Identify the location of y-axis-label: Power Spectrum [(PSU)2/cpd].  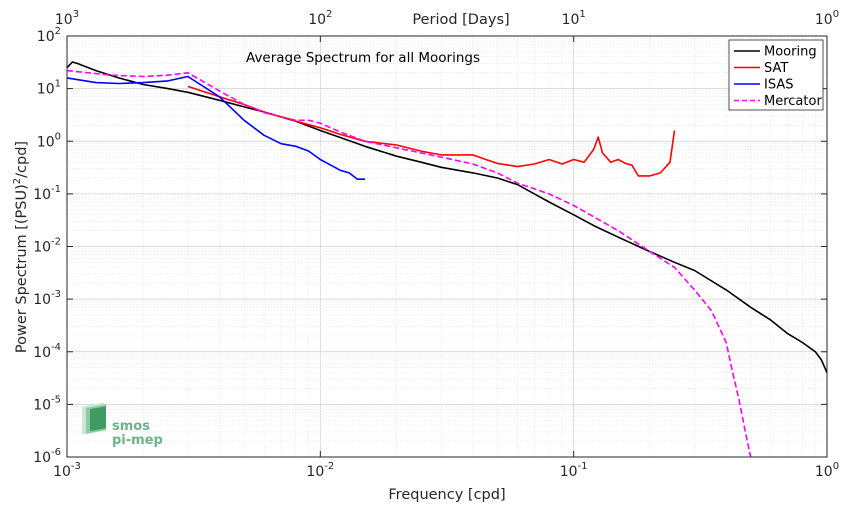
(21, 247).